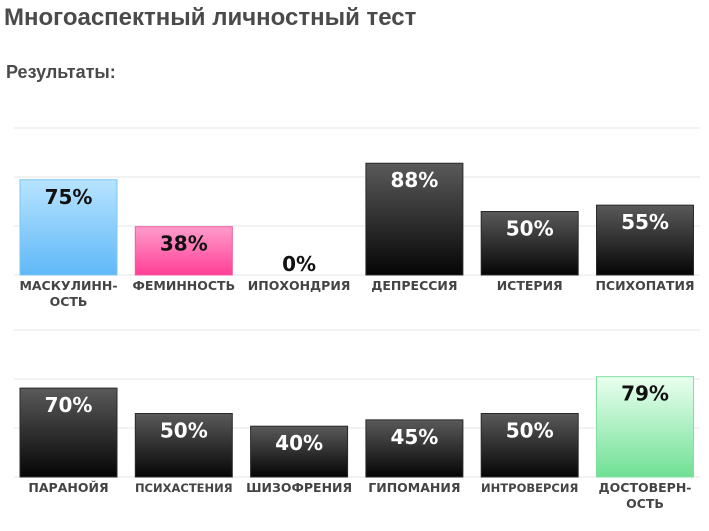 The image size is (709, 531). Describe the element at coordinates (68, 293) in the screenshot. I see `category-label: МАСКУЛИНН-ОСТЬ` at that location.